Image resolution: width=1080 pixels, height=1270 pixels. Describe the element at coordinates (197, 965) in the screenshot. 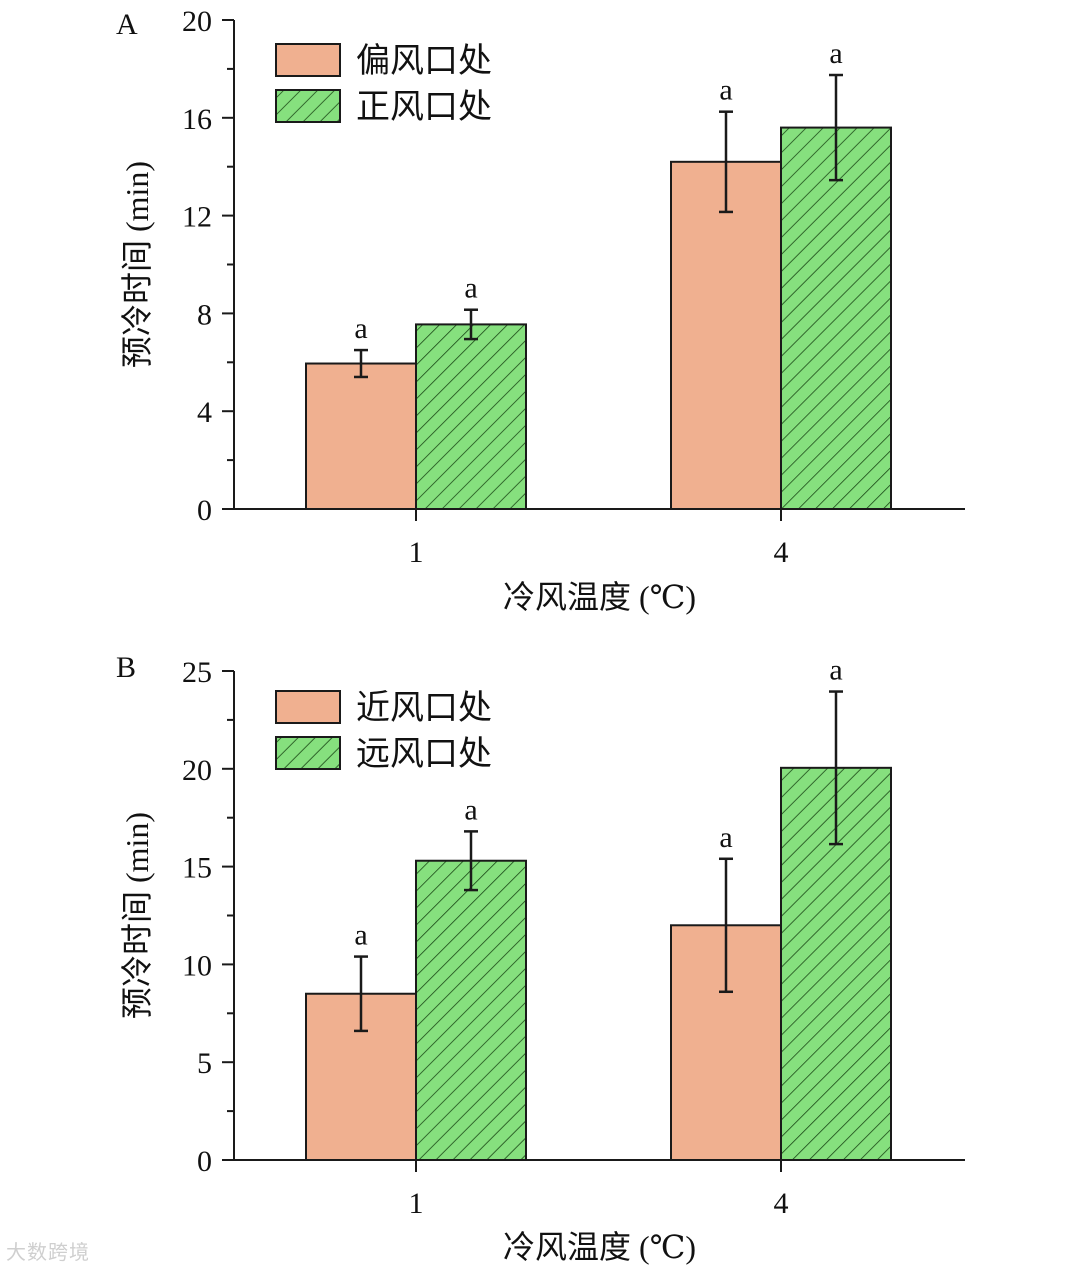

I see `y-tick-label: 10` at that location.